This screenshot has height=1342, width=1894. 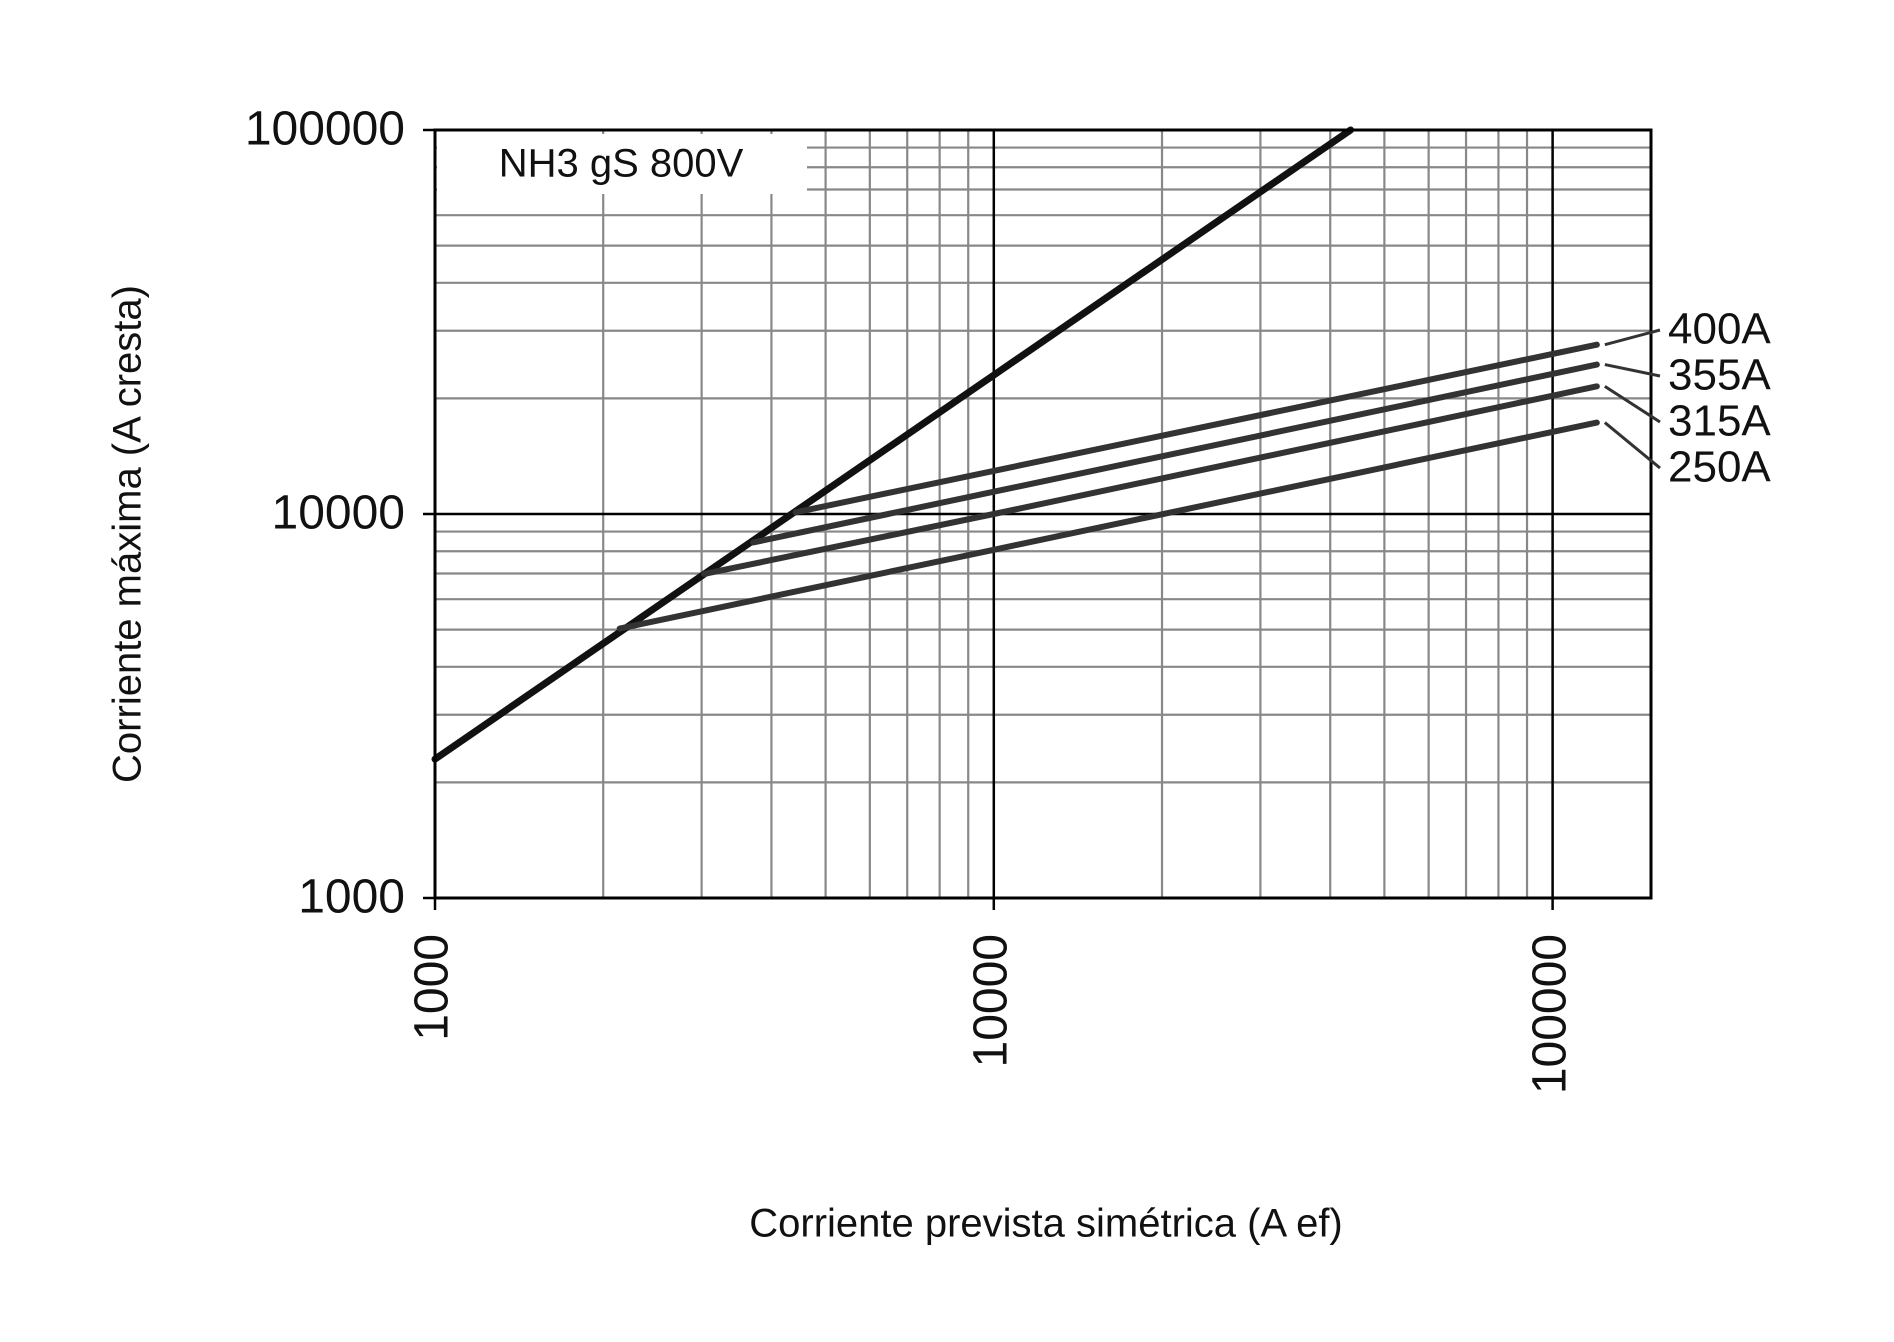 I want to click on chart-title: NH3 gS 800V, so click(x=621, y=164).